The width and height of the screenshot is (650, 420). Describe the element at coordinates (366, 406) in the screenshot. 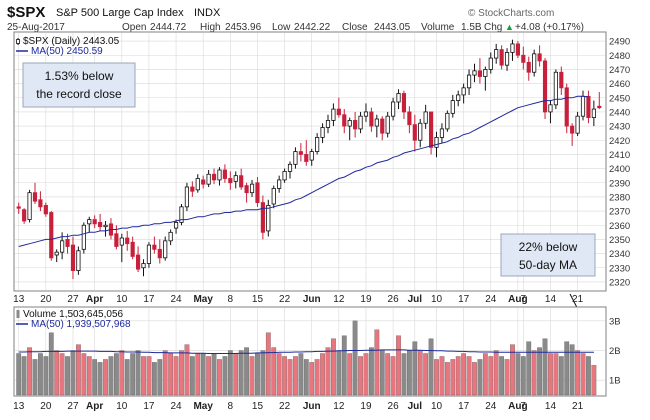

I see `date-tick-label: 19` at that location.